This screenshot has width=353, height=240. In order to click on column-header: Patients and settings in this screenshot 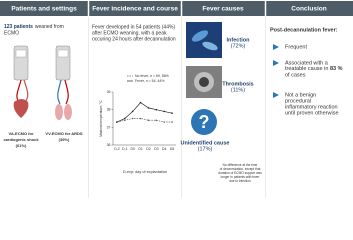, I will do `click(44, 9)`.